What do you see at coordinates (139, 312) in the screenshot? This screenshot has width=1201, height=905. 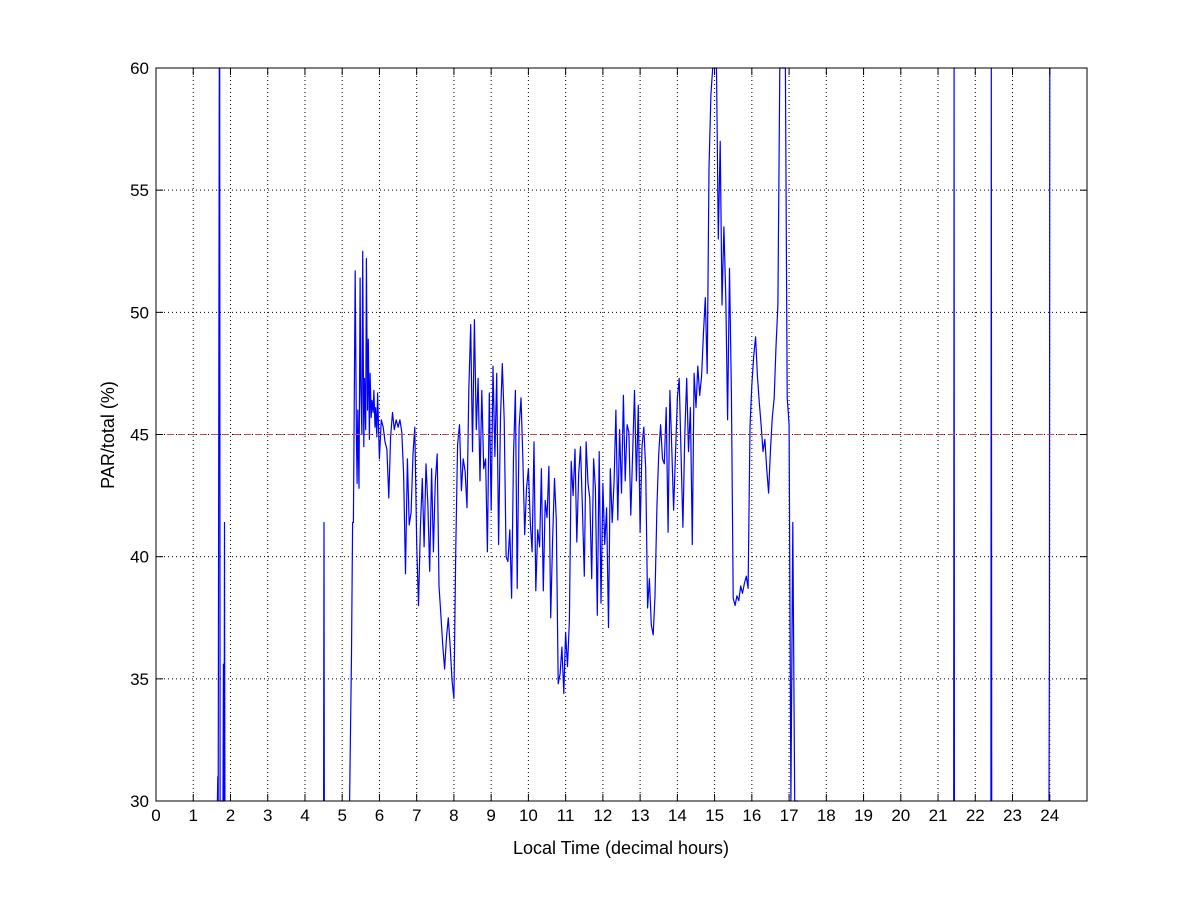 I see `y-tick-label: 50` at bounding box center [139, 312].